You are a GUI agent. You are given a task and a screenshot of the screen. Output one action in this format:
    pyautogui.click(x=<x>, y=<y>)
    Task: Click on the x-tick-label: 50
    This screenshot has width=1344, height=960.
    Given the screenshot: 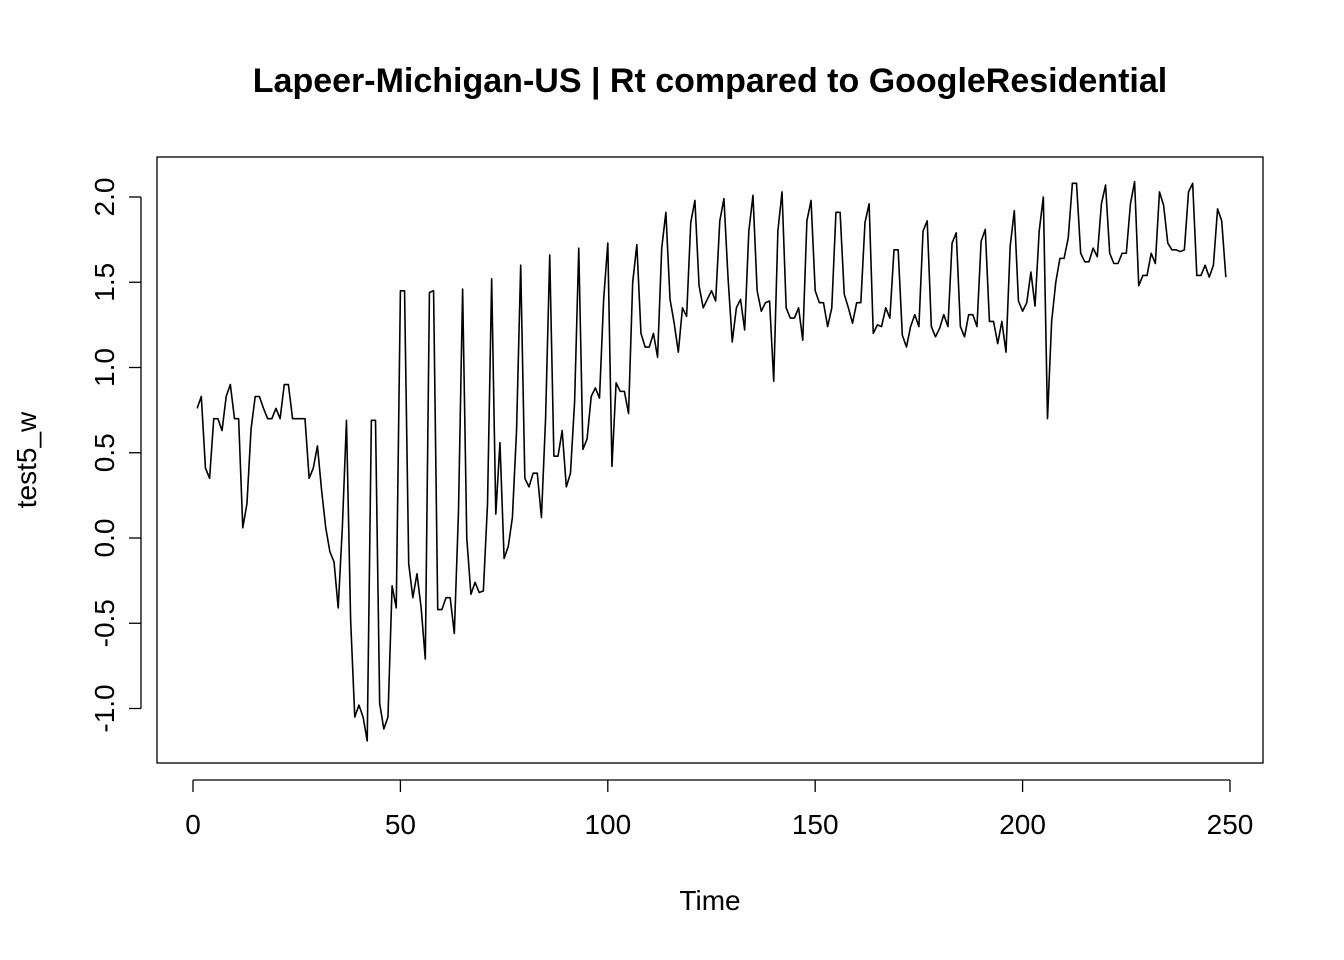 What is the action you would take?
    pyautogui.click(x=400, y=824)
    